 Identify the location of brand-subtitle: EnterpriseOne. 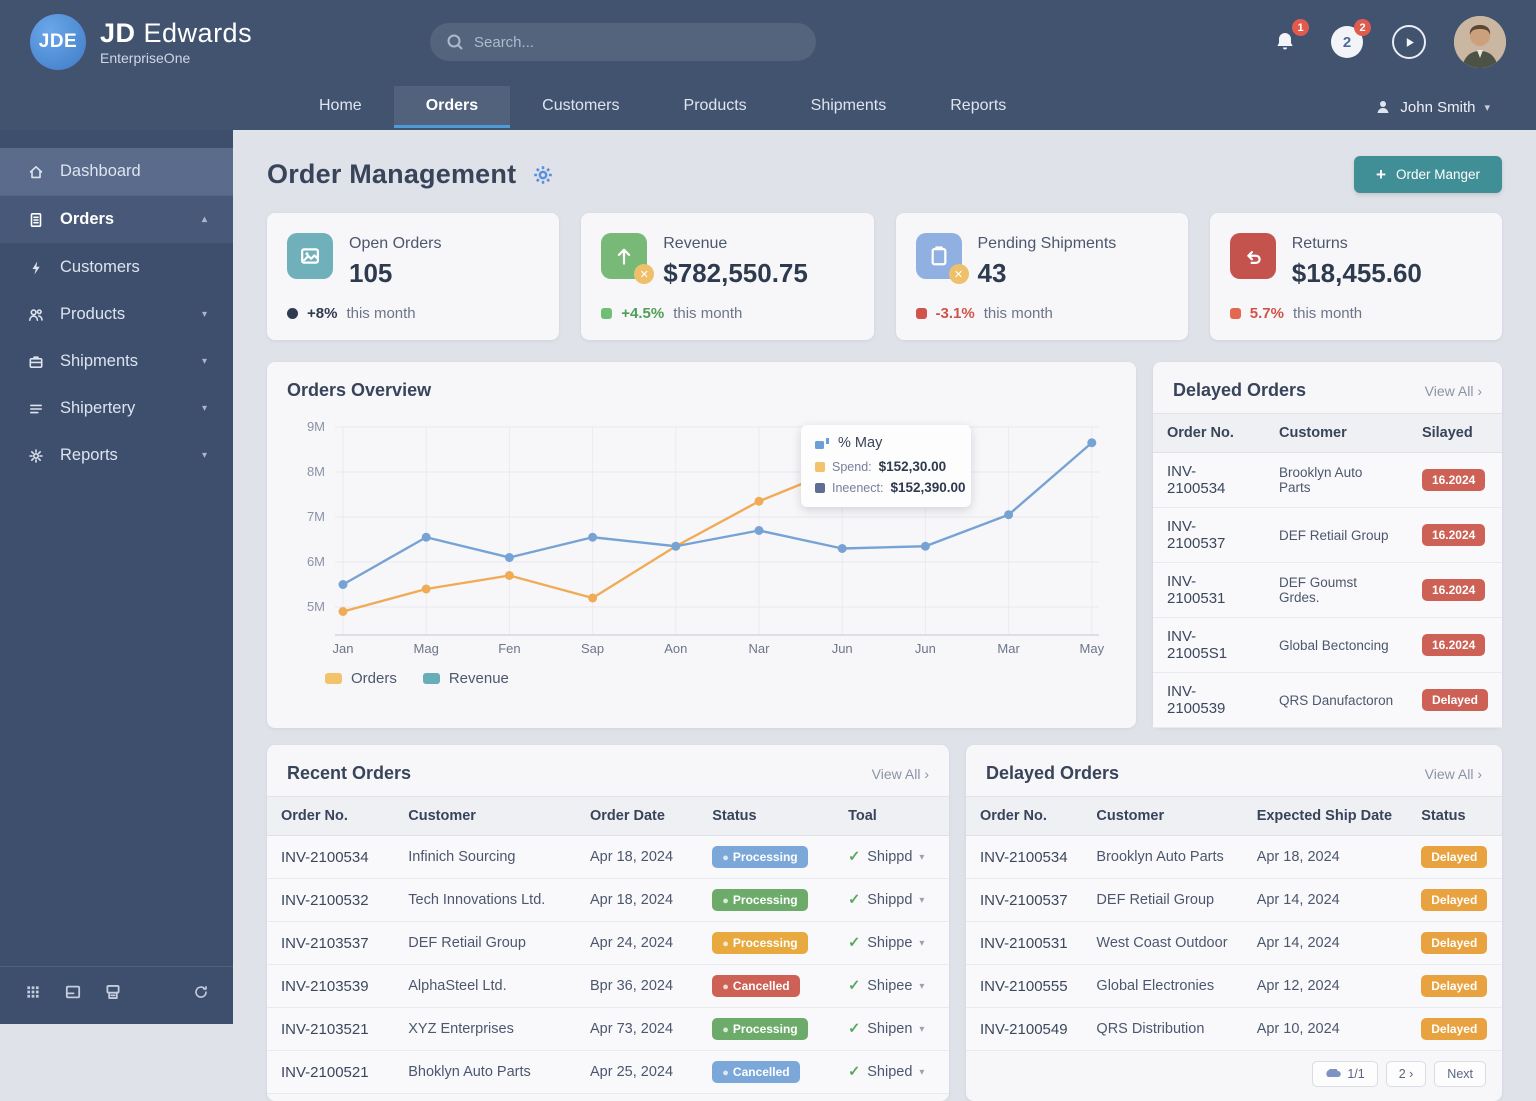
(145, 58).